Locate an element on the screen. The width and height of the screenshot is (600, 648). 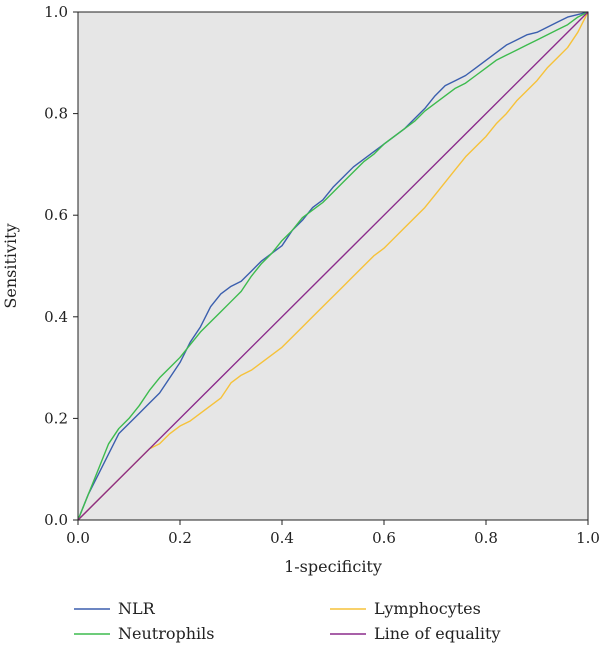
legend-label-3: Line of equality is located at coordinates (437, 633).